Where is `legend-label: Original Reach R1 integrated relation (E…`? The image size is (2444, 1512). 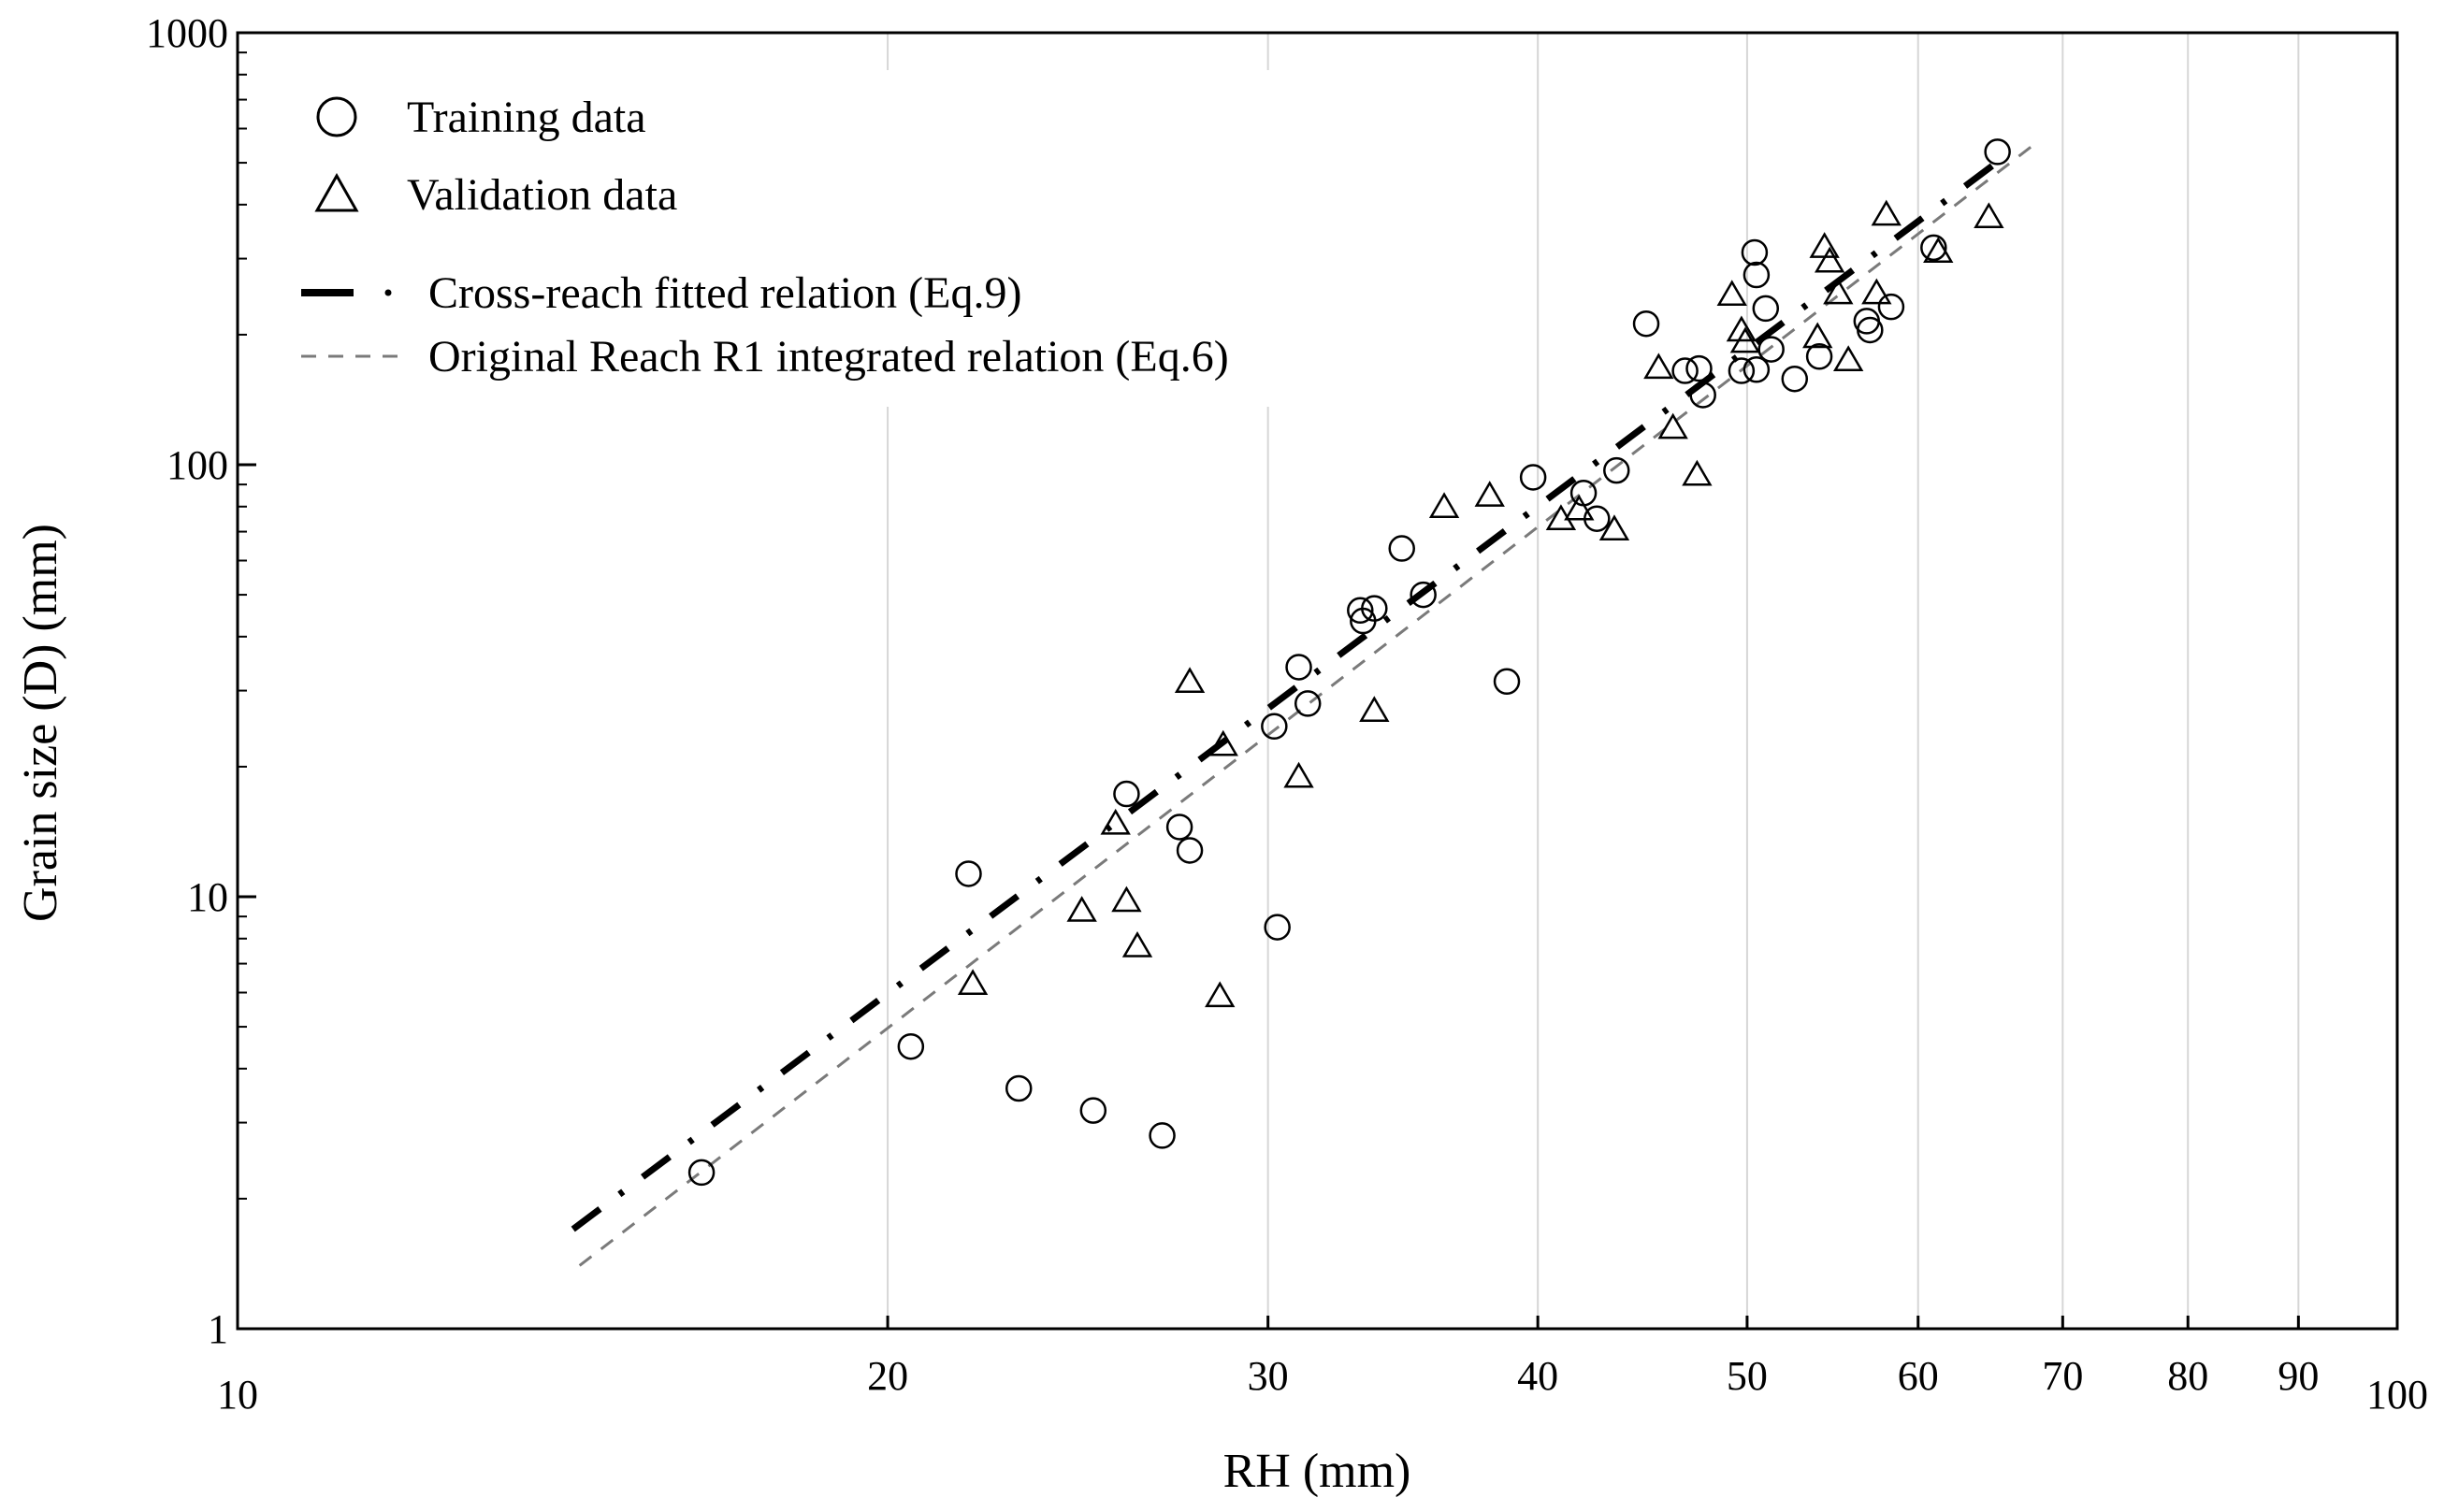 legend-label: Original Reach R1 integrated relation (E… is located at coordinates (828, 357).